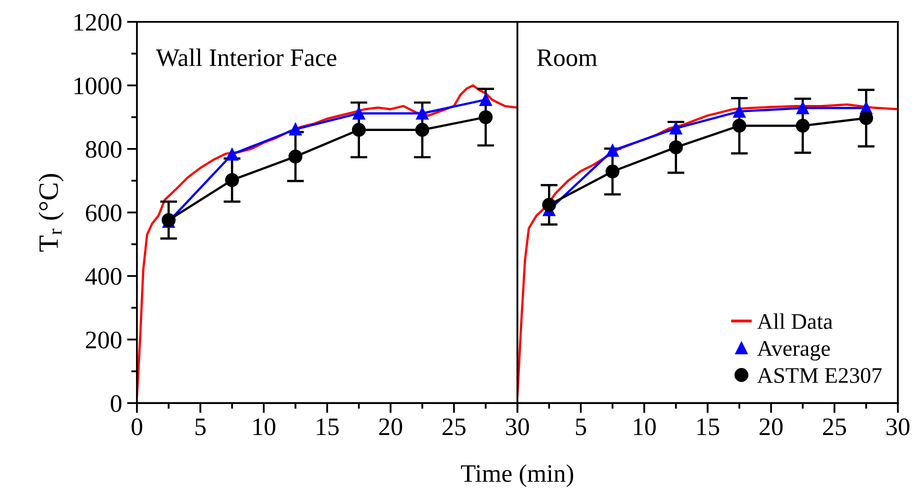  Describe the element at coordinates (517, 476) in the screenshot. I see `x-axis-title: Time (min)` at that location.